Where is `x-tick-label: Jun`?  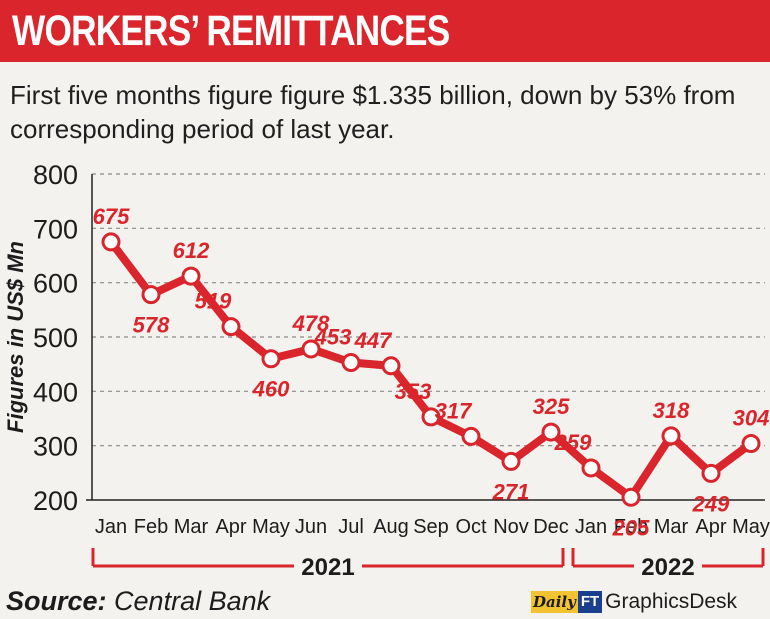 x-tick-label: Jun is located at coordinates (311, 527).